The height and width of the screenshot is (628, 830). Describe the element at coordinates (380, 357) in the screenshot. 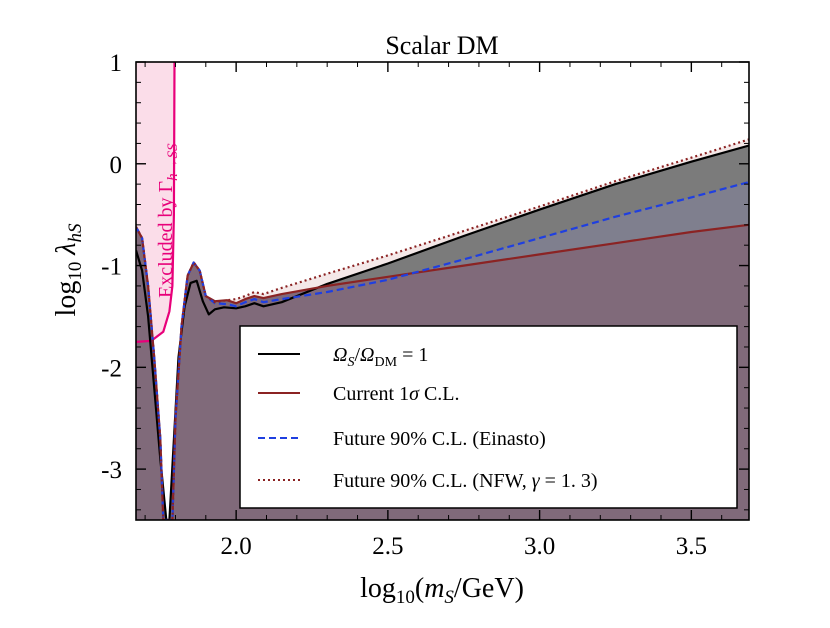

I see `legend-label-relic: ΩS/ΩDM = 1` at that location.